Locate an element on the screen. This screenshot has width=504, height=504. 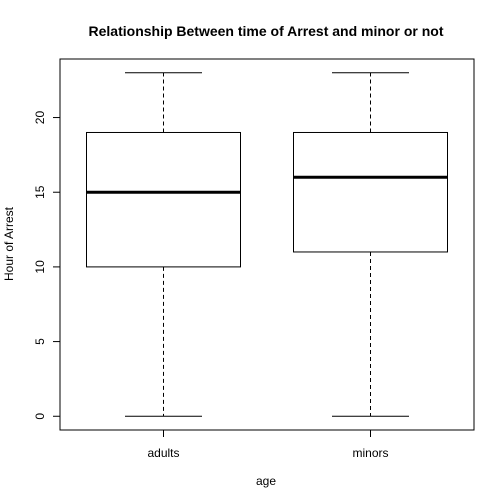
y-tick-label: 10 is located at coordinates (40, 267).